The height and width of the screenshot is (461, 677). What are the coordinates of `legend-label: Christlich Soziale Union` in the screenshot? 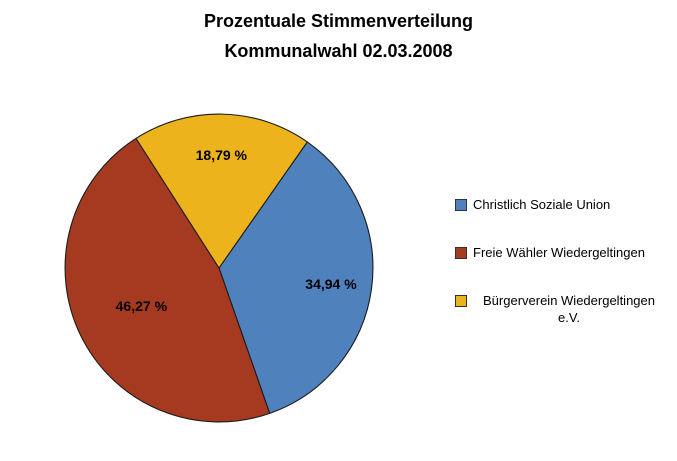 It's located at (542, 204).